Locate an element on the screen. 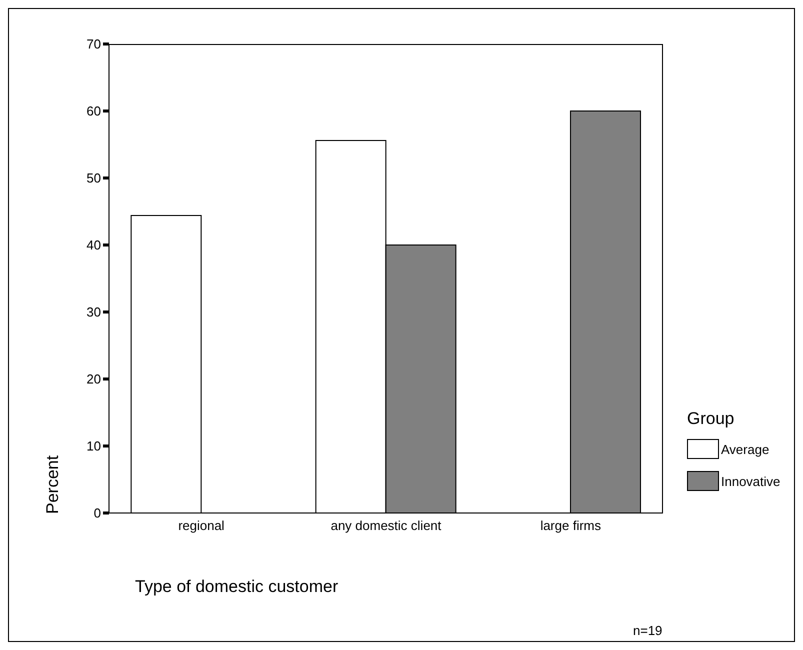 The height and width of the screenshot is (650, 803). y-tick-label: 60 is located at coordinates (93, 111).